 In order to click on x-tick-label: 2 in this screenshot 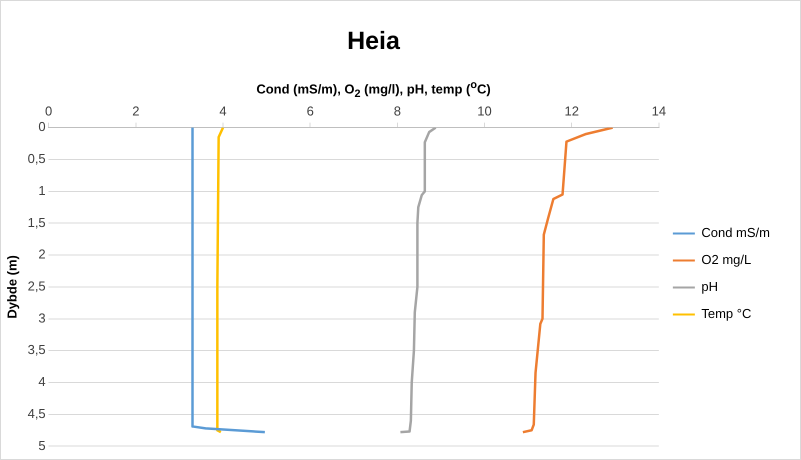, I will do `click(136, 110)`.